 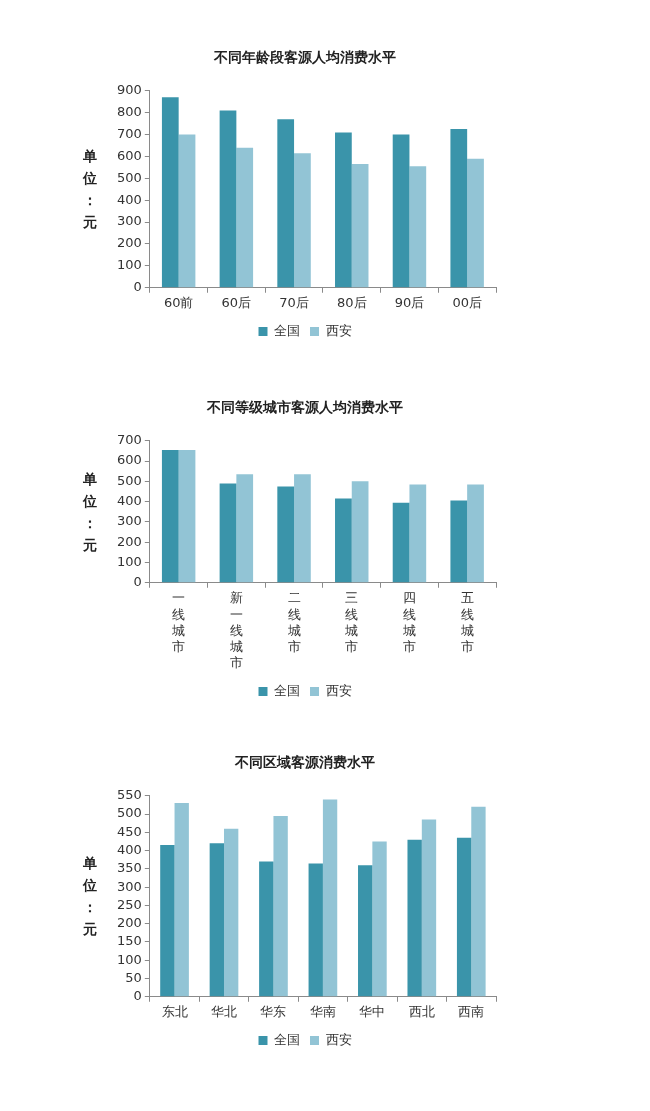 What do you see at coordinates (466, 622) in the screenshot?
I see `x-tick-label: 五线城市` at bounding box center [466, 622].